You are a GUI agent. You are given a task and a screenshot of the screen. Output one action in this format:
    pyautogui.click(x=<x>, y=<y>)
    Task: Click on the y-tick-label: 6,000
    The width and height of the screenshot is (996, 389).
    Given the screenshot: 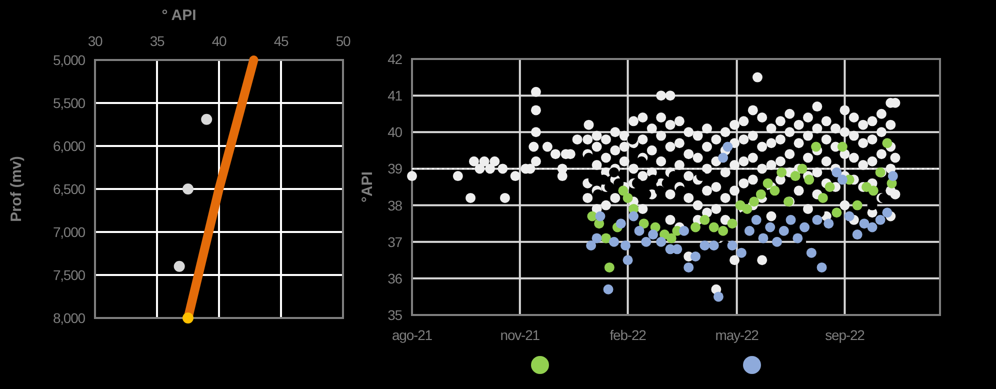 What is the action you would take?
    pyautogui.click(x=69, y=146)
    